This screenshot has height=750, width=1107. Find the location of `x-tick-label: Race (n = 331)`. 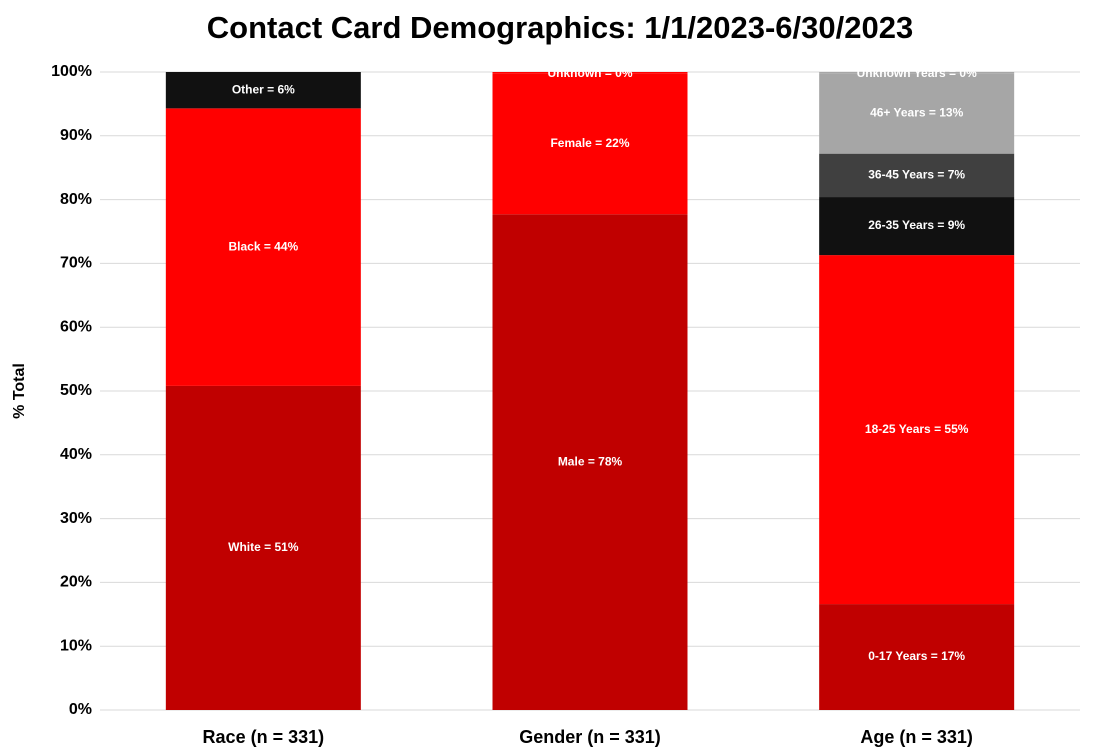

x-tick-label: Race (n = 331) is located at coordinates (264, 737).